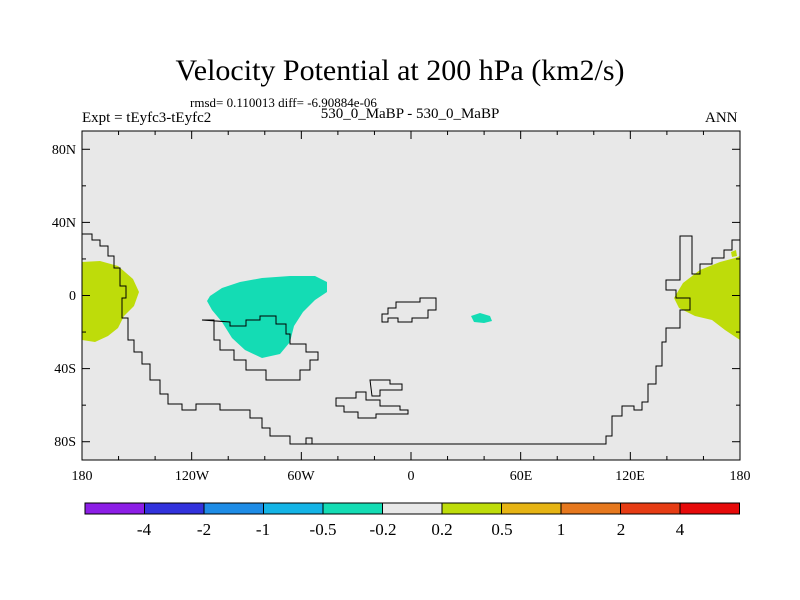 The height and width of the screenshot is (600, 800). What do you see at coordinates (721, 118) in the screenshot?
I see `season-label: ANN` at bounding box center [721, 118].